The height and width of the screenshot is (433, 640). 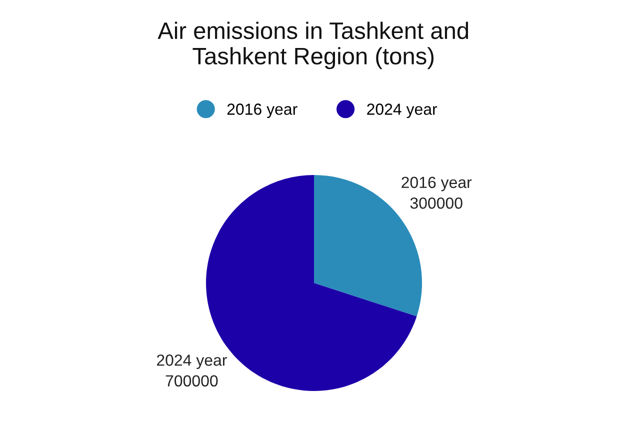 I want to click on data-label: 300000, so click(x=436, y=203).